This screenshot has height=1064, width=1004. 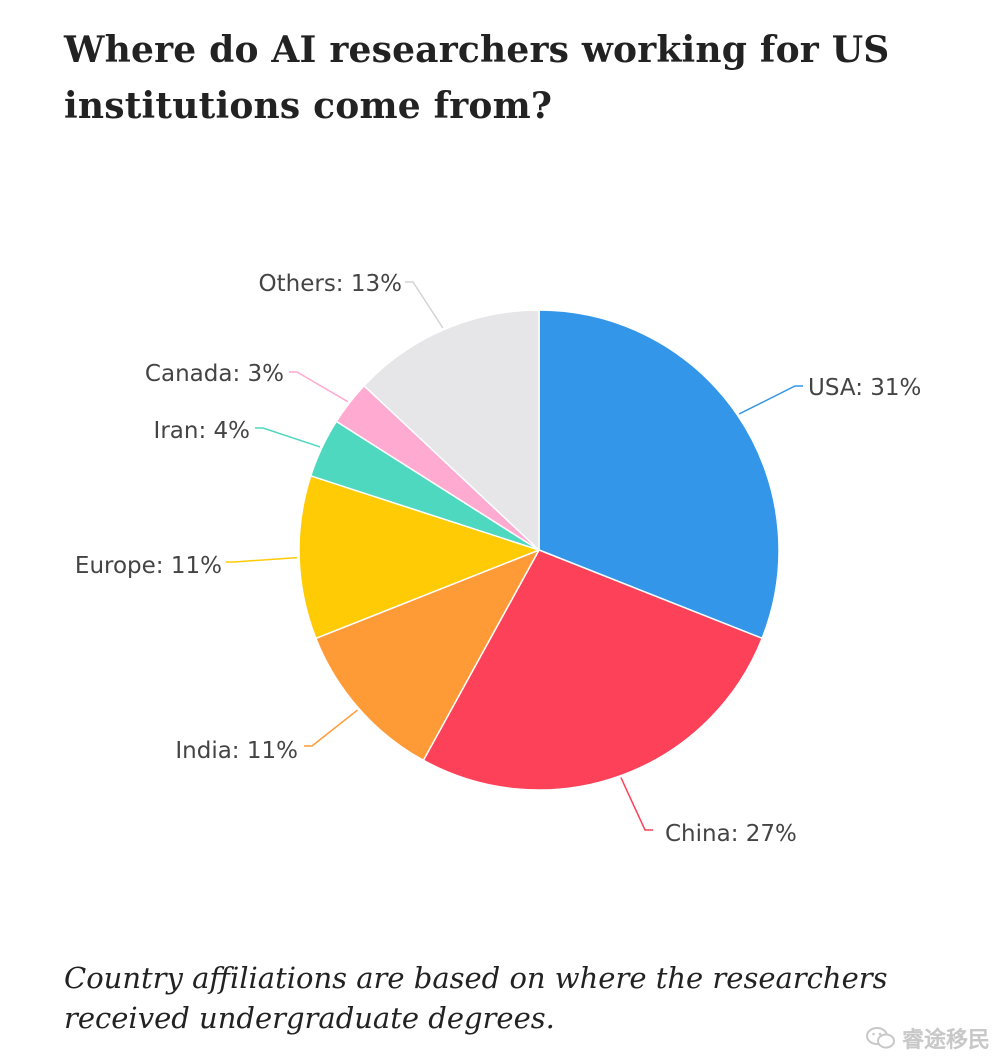 What do you see at coordinates (880, 1038) in the screenshot?
I see `wechat-icon` at bounding box center [880, 1038].